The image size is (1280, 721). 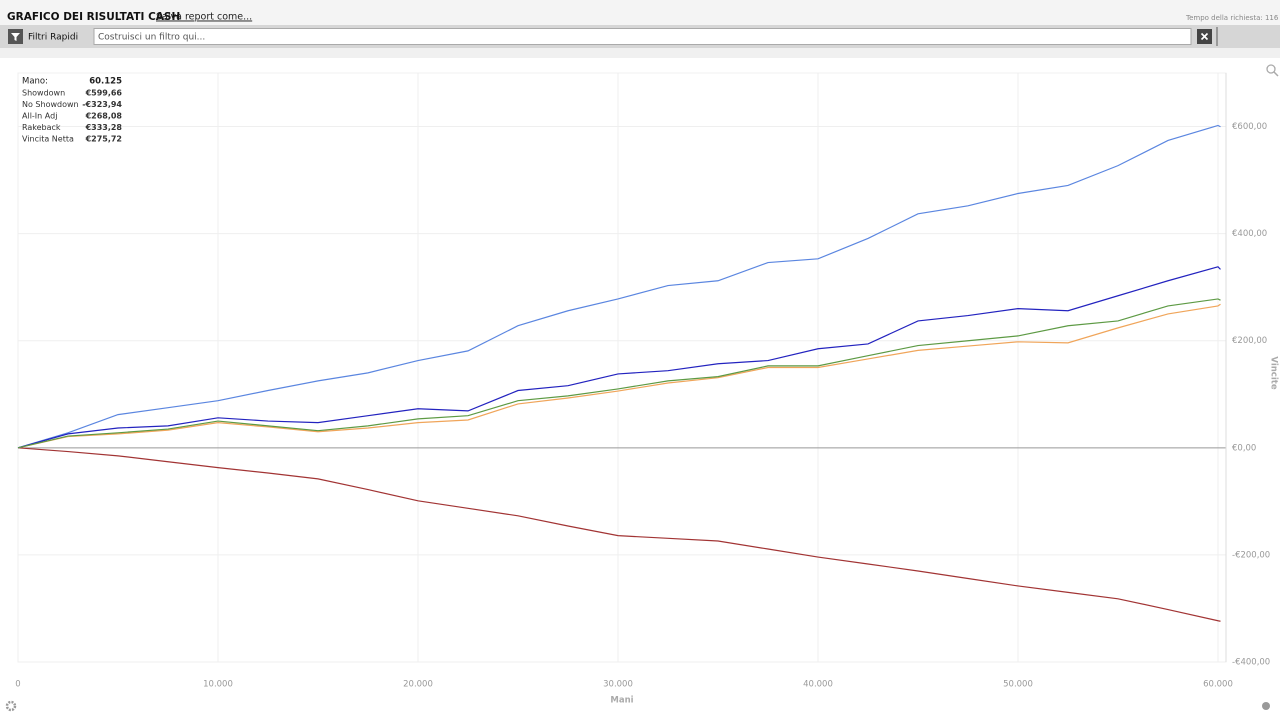 I want to click on y-tick-label: -€200,00, so click(x=1251, y=555).